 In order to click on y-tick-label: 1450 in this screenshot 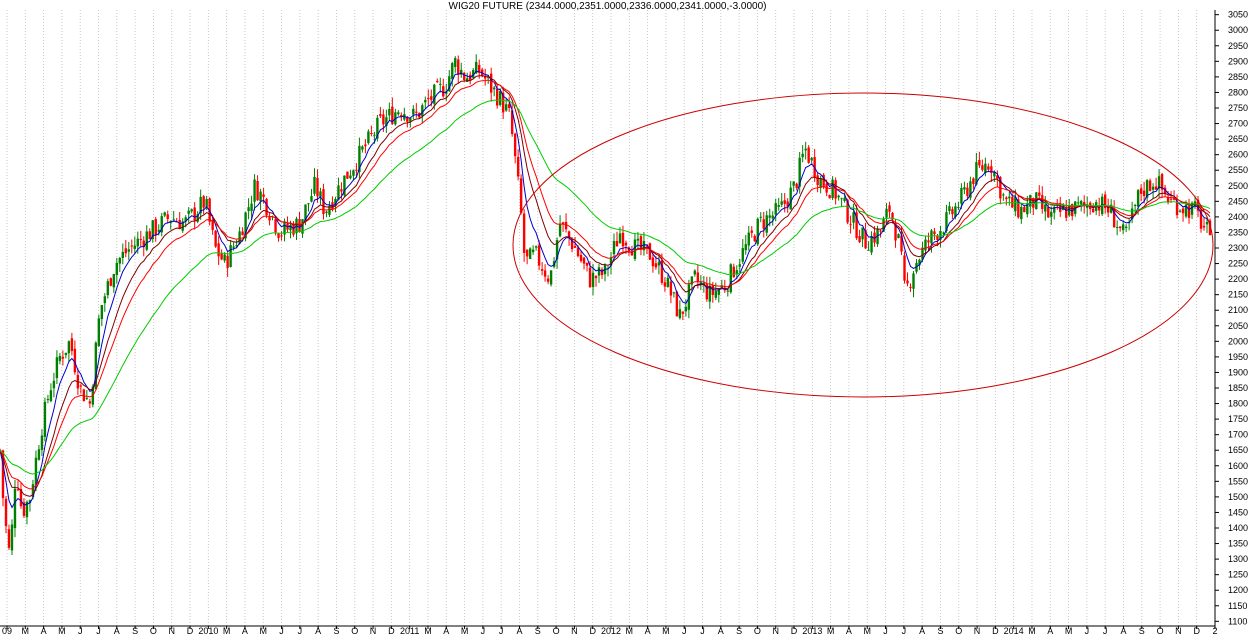, I will do `click(1238, 512)`.